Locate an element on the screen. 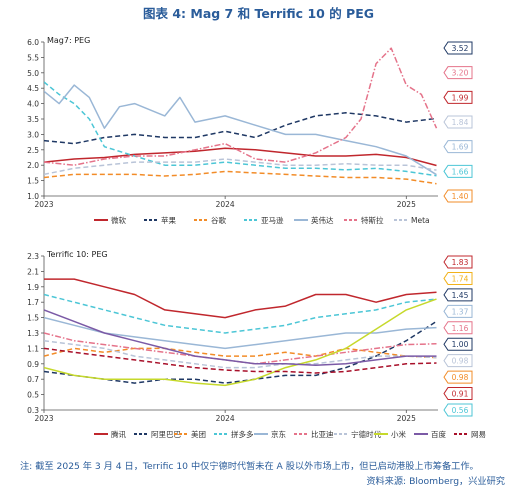  legend-item: 腾讯 is located at coordinates (110, 434).